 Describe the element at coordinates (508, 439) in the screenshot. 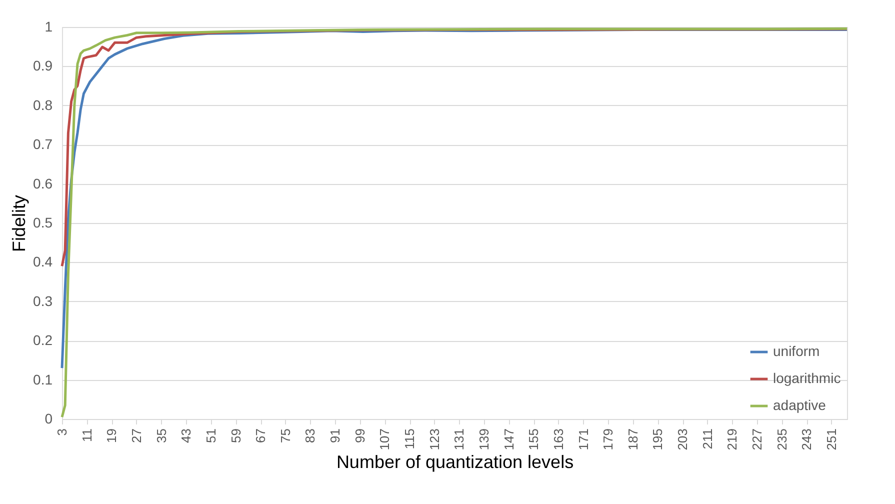

I see `x-tick-label: 147` at that location.